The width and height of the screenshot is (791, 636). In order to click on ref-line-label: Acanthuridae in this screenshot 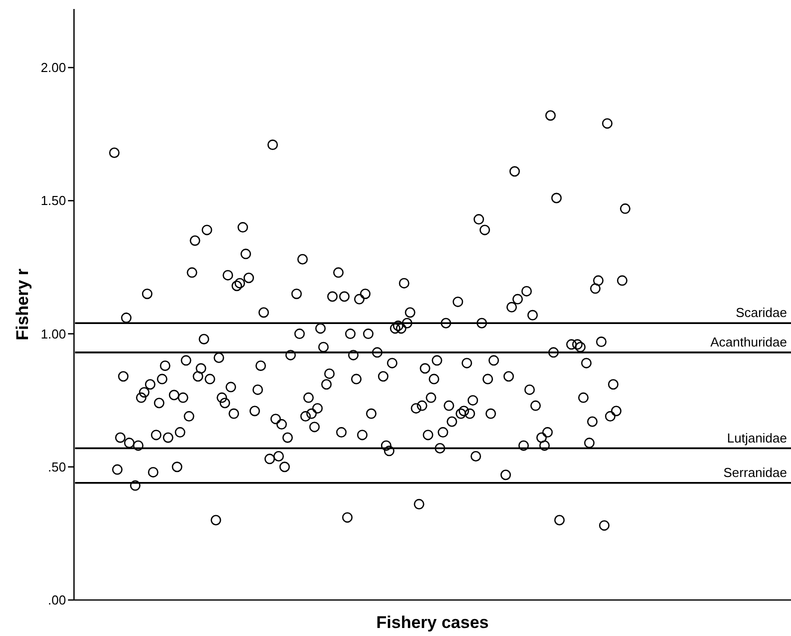, I will do `click(748, 342)`.